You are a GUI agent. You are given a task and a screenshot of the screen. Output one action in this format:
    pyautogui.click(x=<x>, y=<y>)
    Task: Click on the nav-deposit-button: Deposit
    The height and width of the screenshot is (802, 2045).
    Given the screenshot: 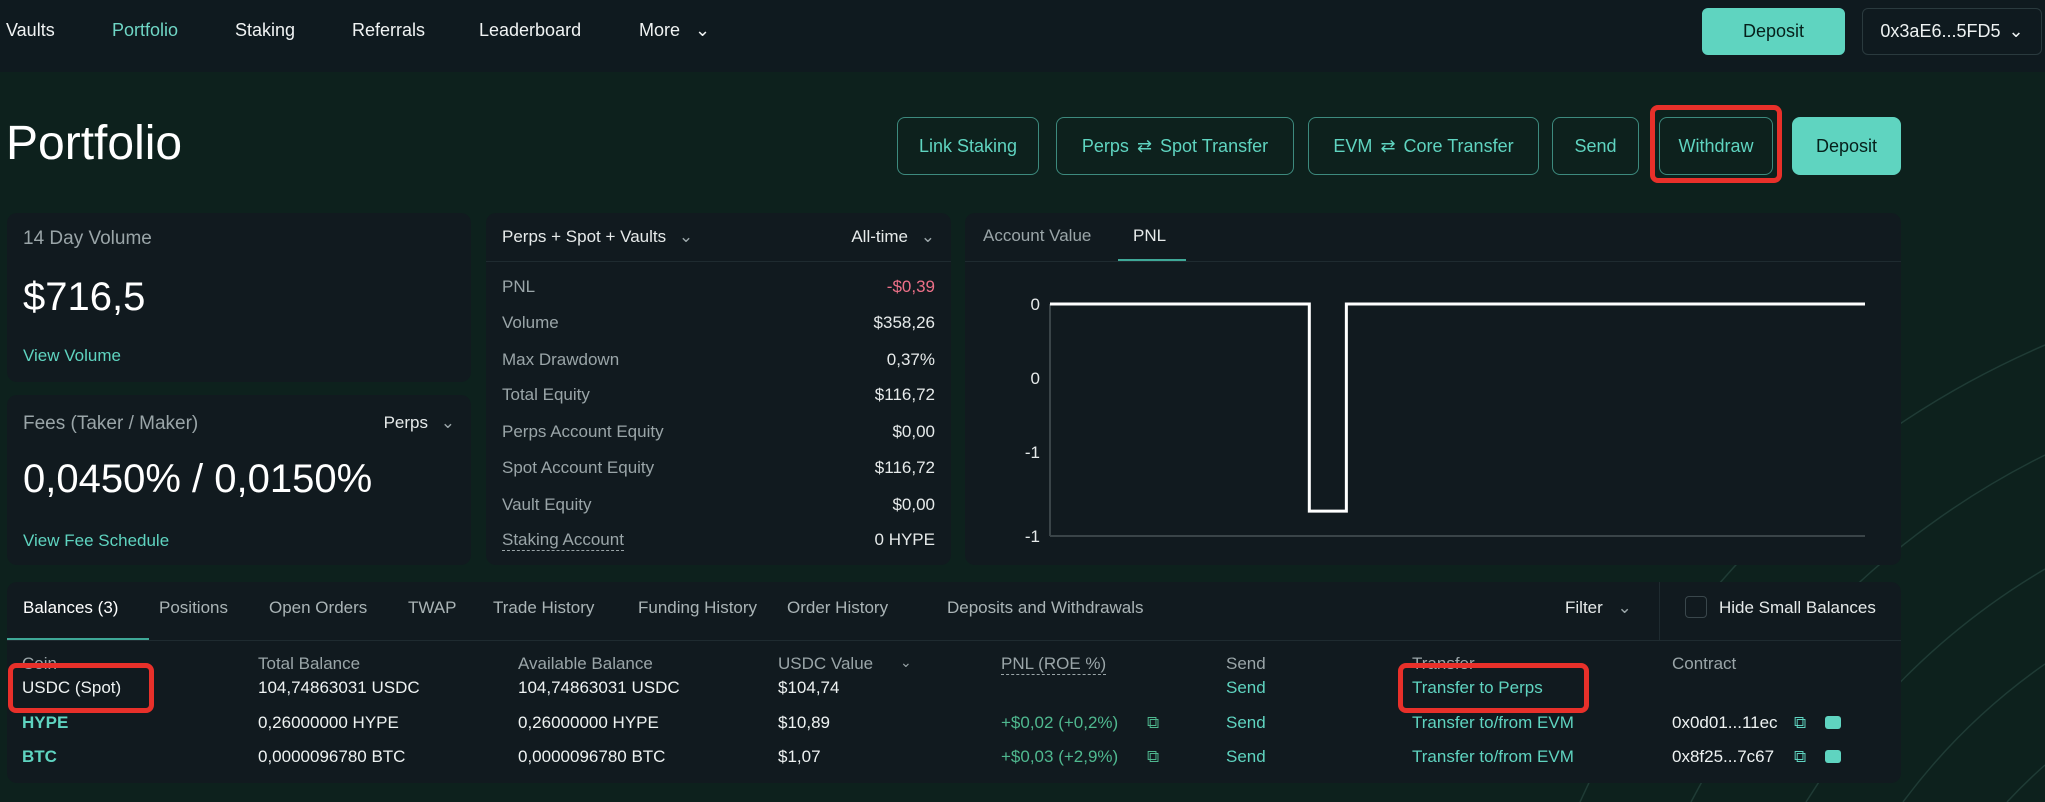 What is the action you would take?
    pyautogui.click(x=1773, y=31)
    